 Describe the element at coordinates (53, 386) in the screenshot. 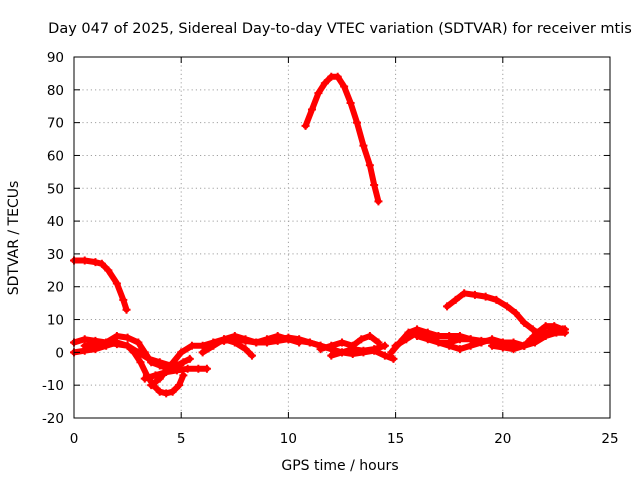

I see `y-tick-label: -10` at that location.